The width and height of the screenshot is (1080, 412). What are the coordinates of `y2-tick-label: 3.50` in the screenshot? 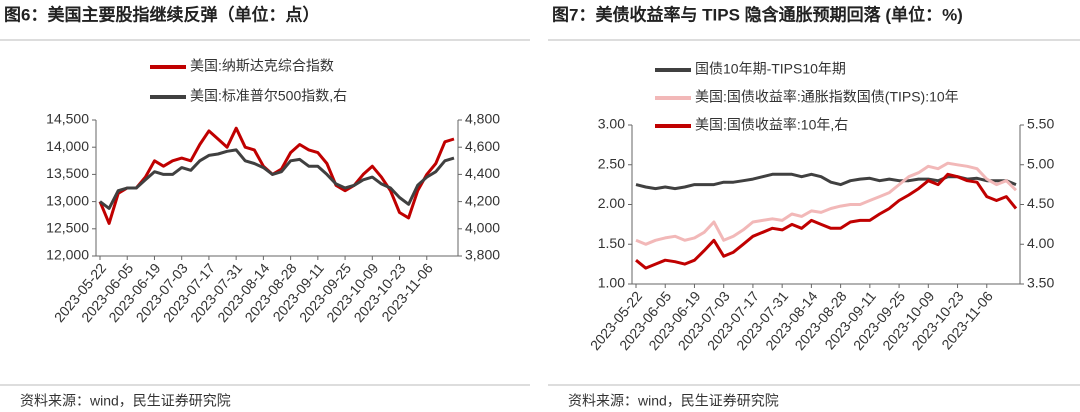 It's located at (1040, 283).